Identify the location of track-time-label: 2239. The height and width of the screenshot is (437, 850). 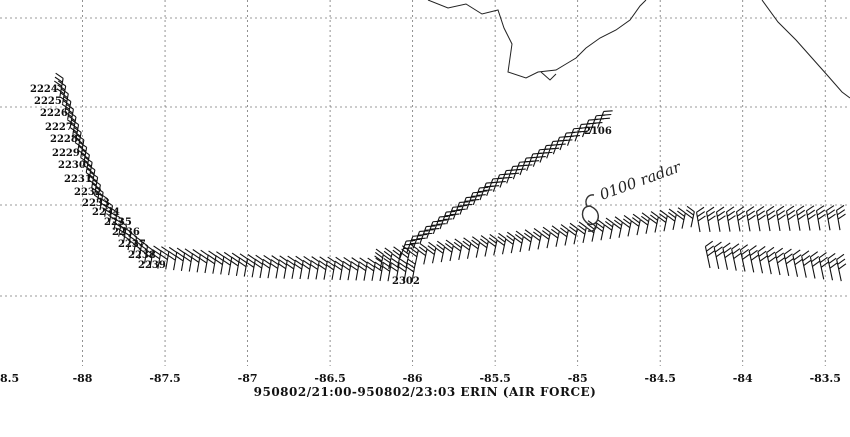
(152, 265).